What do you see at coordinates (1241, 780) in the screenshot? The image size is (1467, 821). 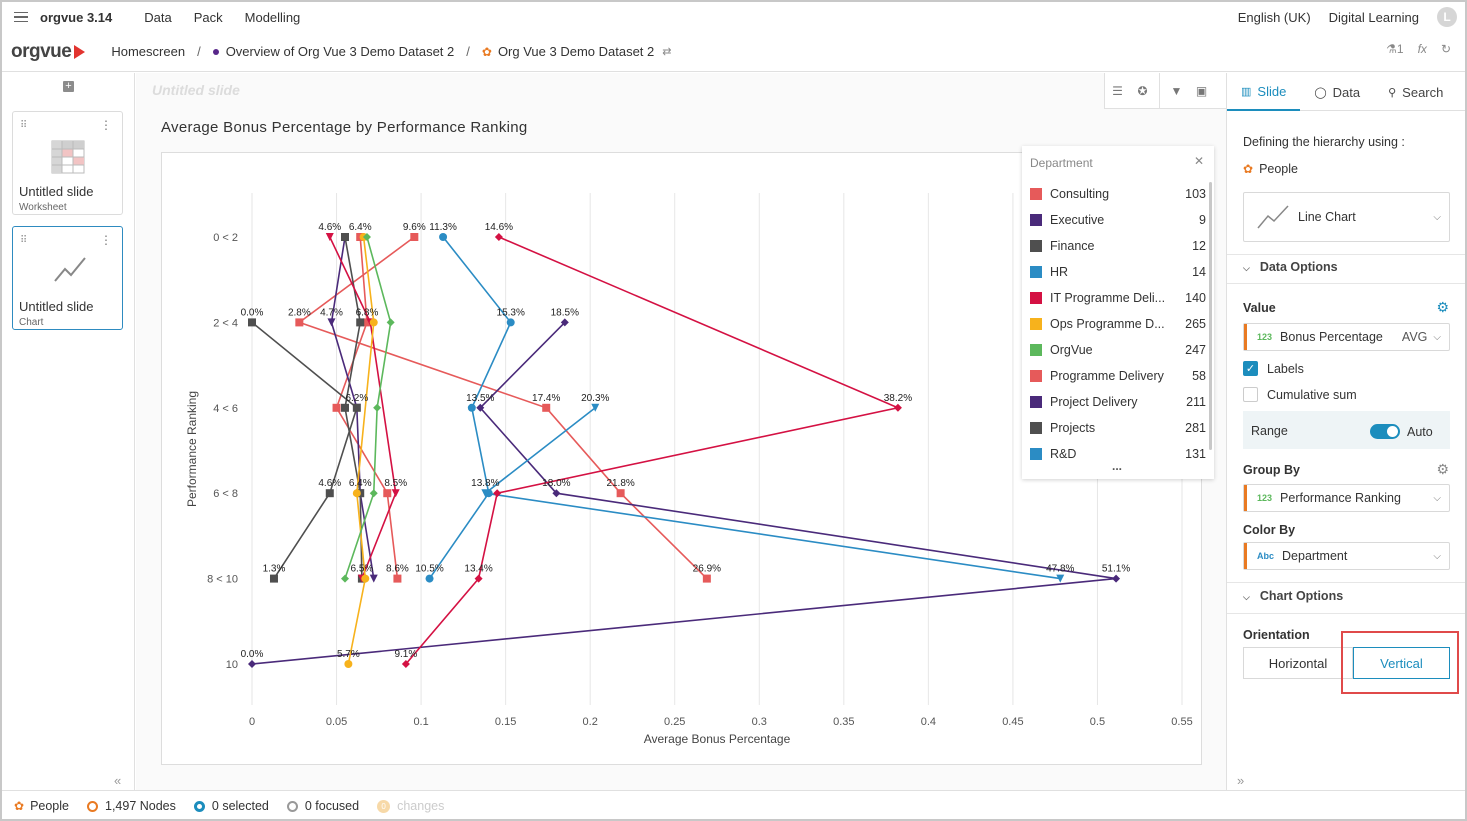 I see `collapse-right-icon: »` at bounding box center [1241, 780].